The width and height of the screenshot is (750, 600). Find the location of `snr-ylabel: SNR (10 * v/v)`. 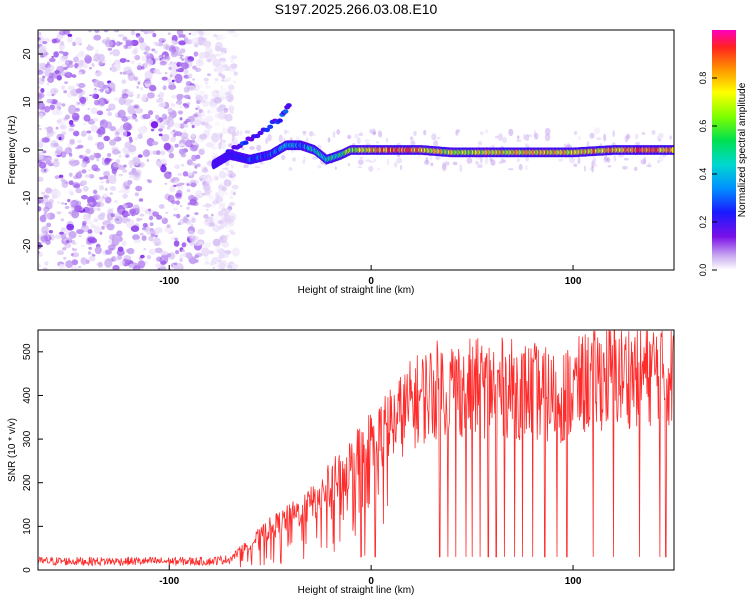

snr-ylabel: SNR (10 * v/v) is located at coordinates (12, 450).